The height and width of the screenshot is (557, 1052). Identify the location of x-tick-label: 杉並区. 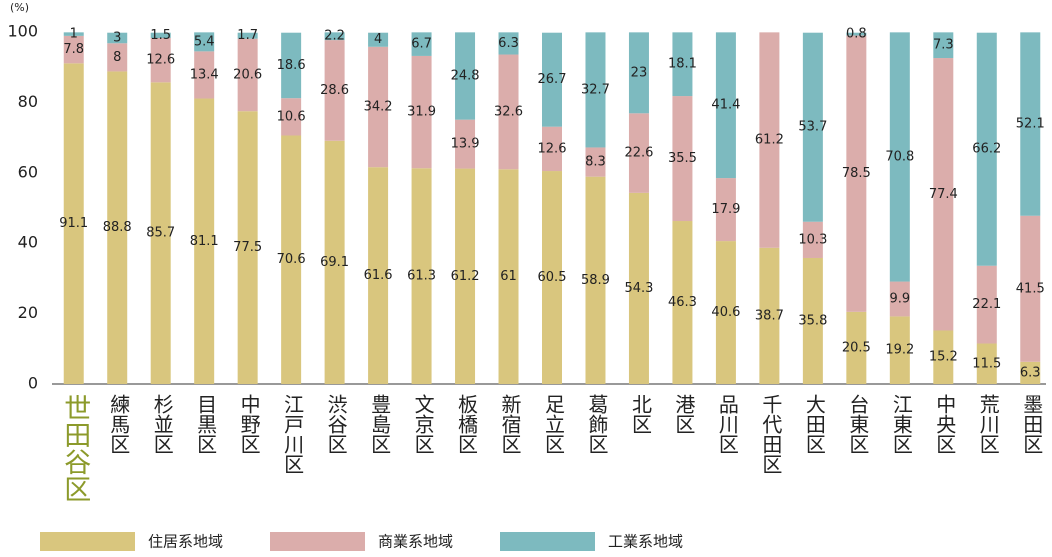
(162, 424).